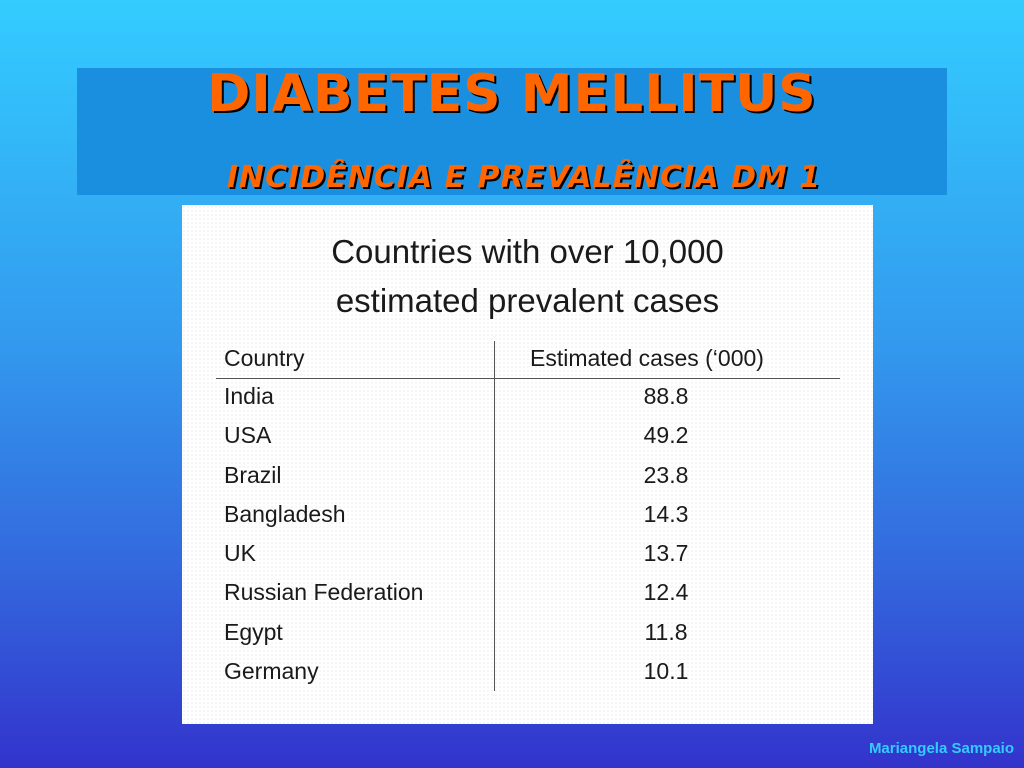 The height and width of the screenshot is (768, 1024). I want to click on cell-country: Russian Federation, so click(324, 592).